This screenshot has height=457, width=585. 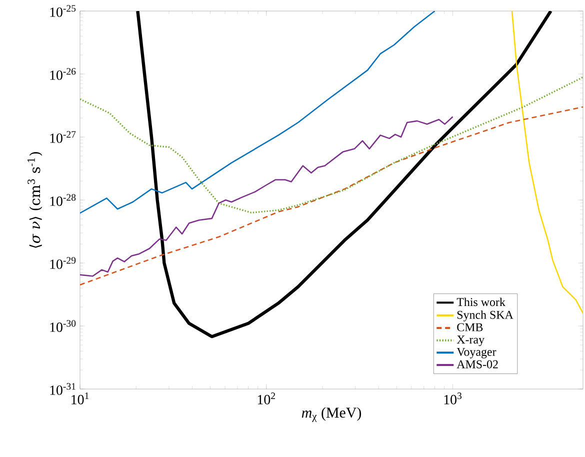 What do you see at coordinates (453, 398) in the screenshot?
I see `x-tick-label: 10$^{3}$` at bounding box center [453, 398].